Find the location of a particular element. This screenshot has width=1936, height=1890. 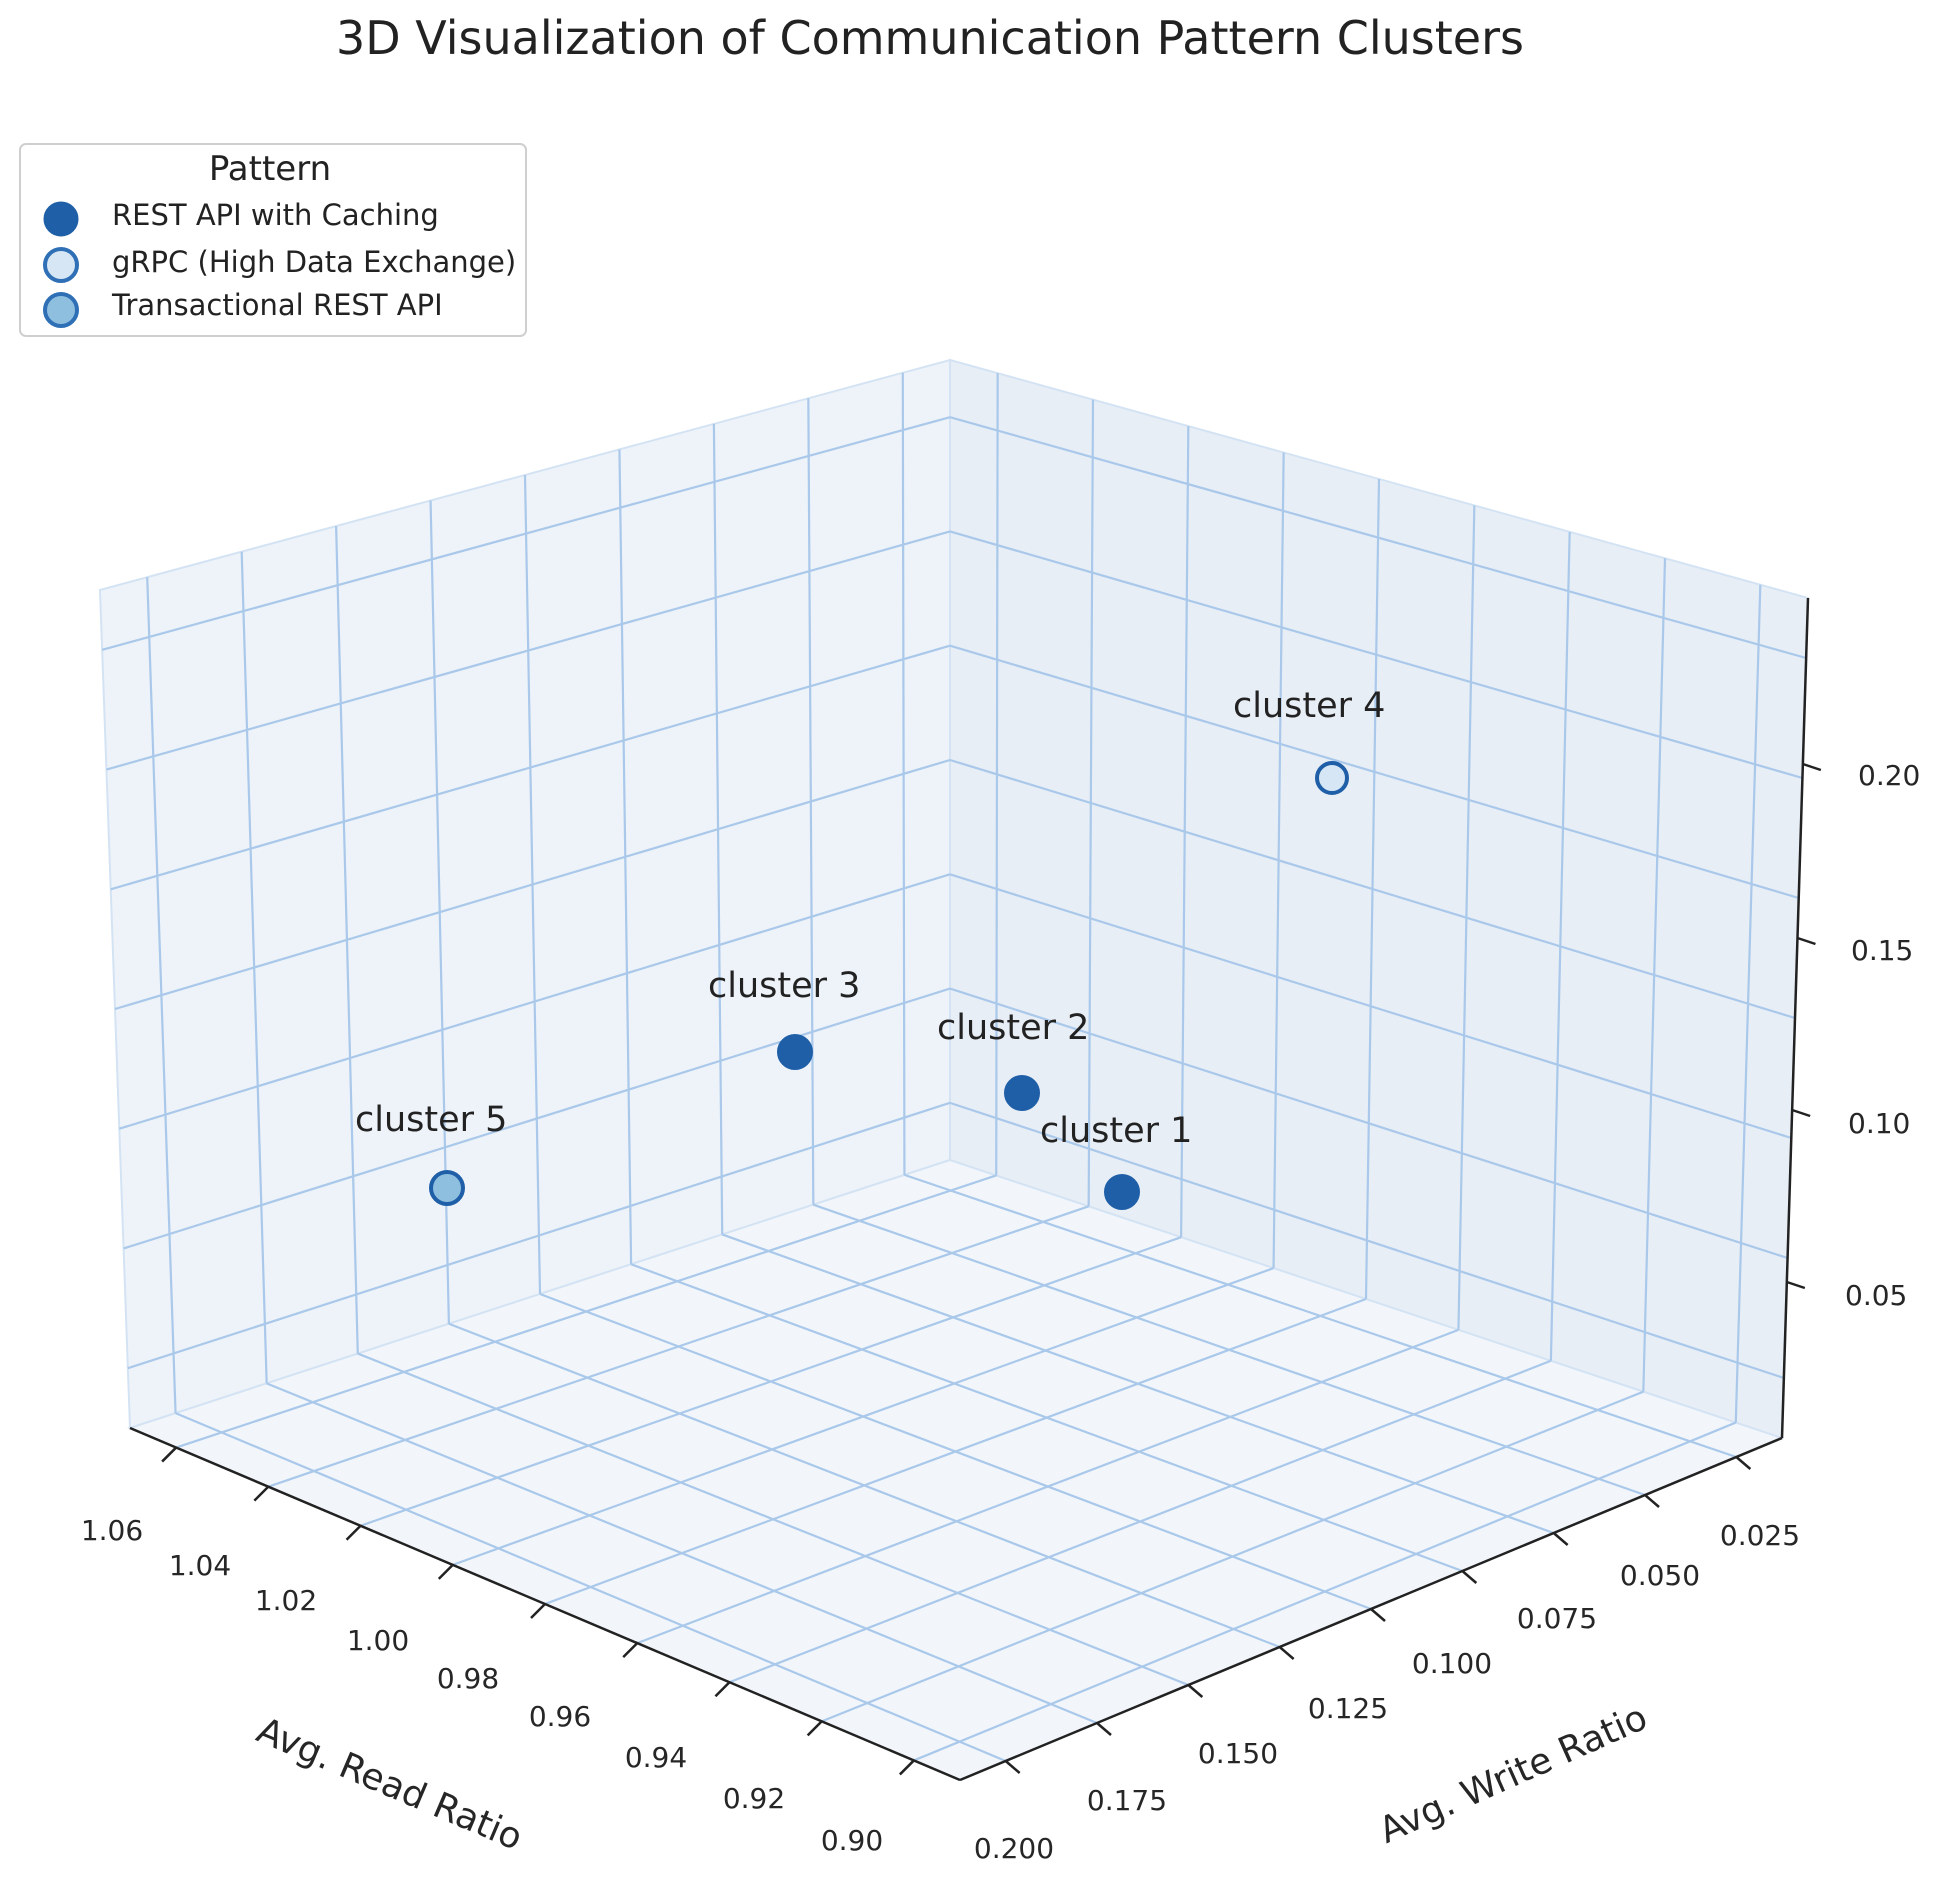

y-tick-label: 0.075 is located at coordinates (1557, 1618).